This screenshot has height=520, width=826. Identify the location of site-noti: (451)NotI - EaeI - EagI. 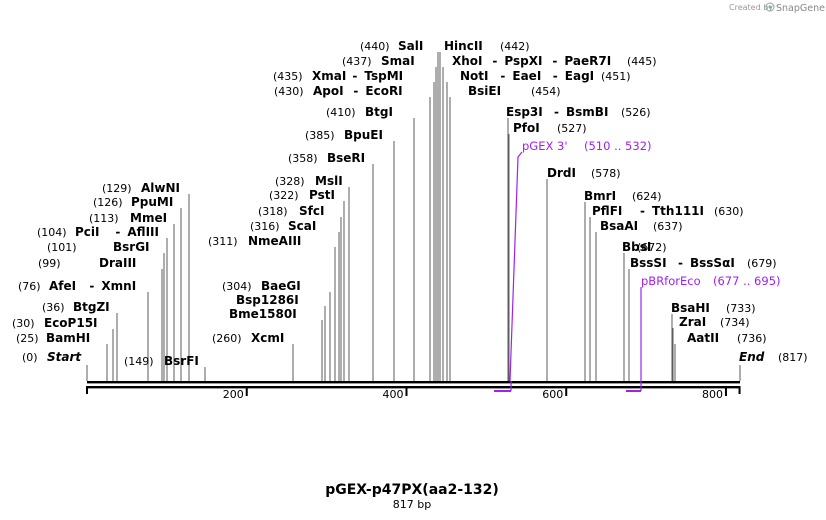
(545, 76).